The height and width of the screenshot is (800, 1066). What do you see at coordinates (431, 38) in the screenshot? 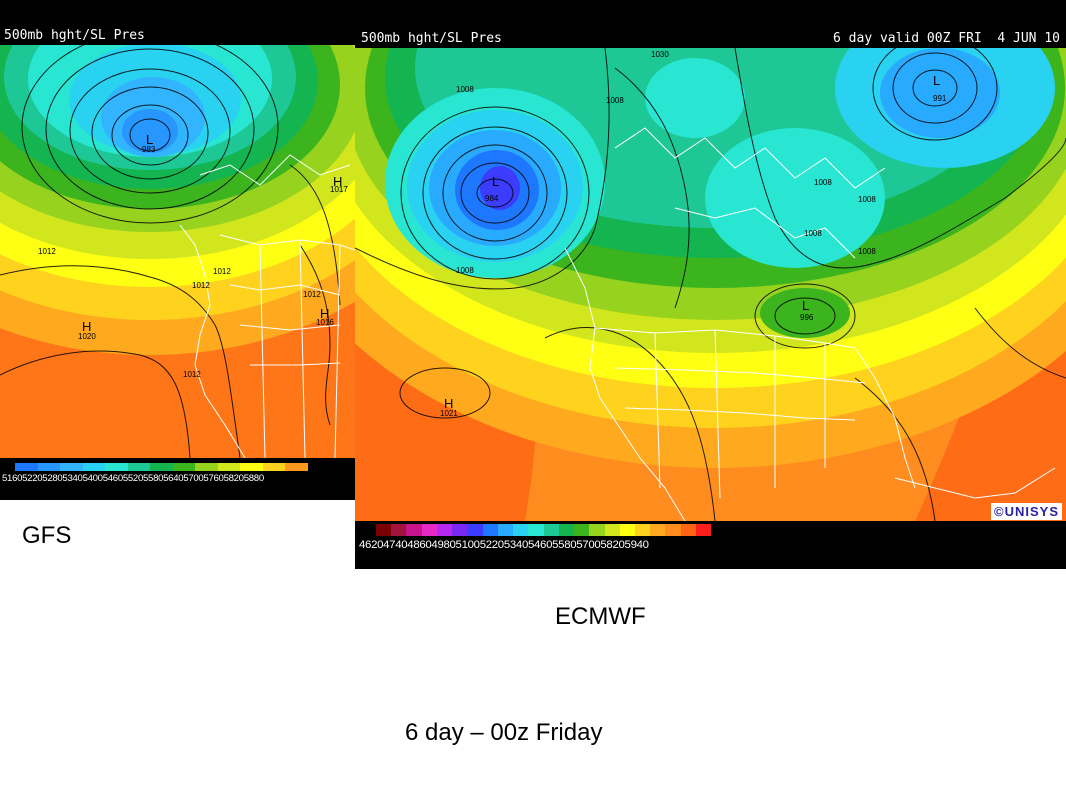
I see `ecmwf-header-title: 500mb hght/SL Pres` at bounding box center [431, 38].